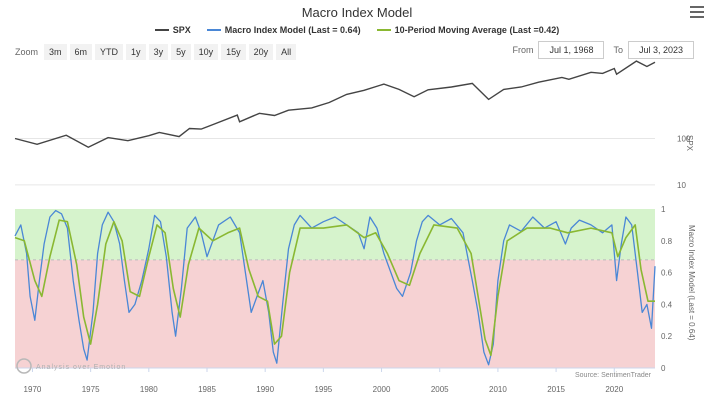 This screenshot has width=714, height=400. What do you see at coordinates (556, 389) in the screenshot?
I see `x-tick-2015: 2015` at bounding box center [556, 389].